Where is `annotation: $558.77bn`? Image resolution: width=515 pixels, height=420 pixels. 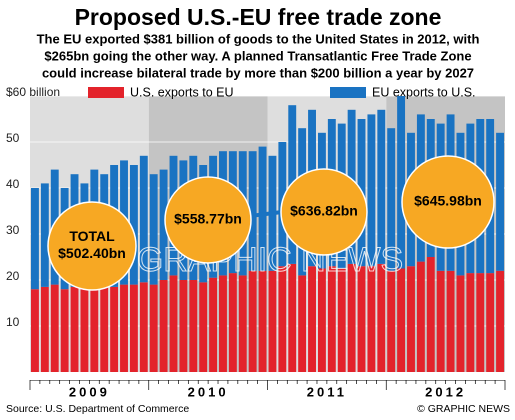
annotation: $558.77bn is located at coordinates (208, 219).